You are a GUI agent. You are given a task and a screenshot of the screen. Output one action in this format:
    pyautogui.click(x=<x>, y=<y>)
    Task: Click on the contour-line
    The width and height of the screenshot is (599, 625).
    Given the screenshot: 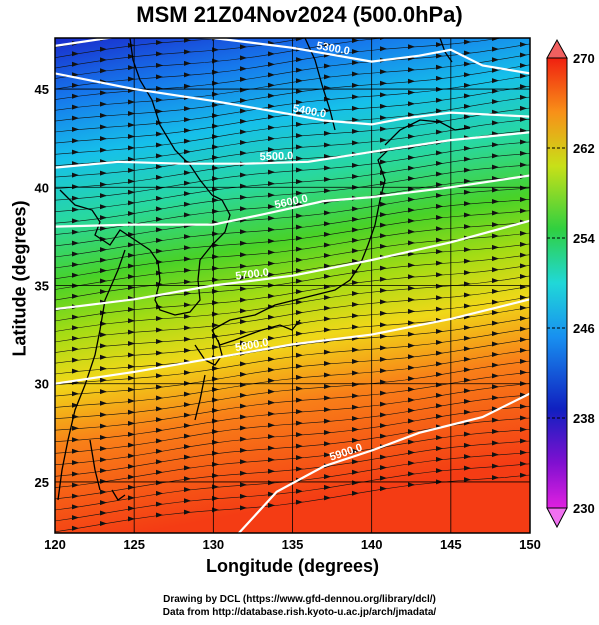 What is the action you would take?
    pyautogui.click(x=292, y=56)
    